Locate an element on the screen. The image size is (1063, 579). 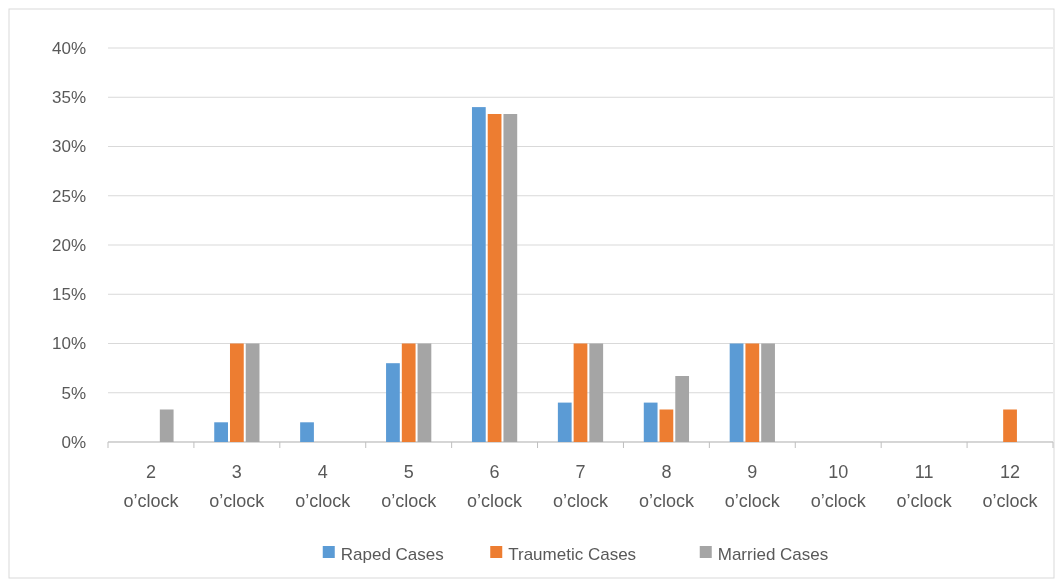
legend-label: Married Cases is located at coordinates (773, 554).